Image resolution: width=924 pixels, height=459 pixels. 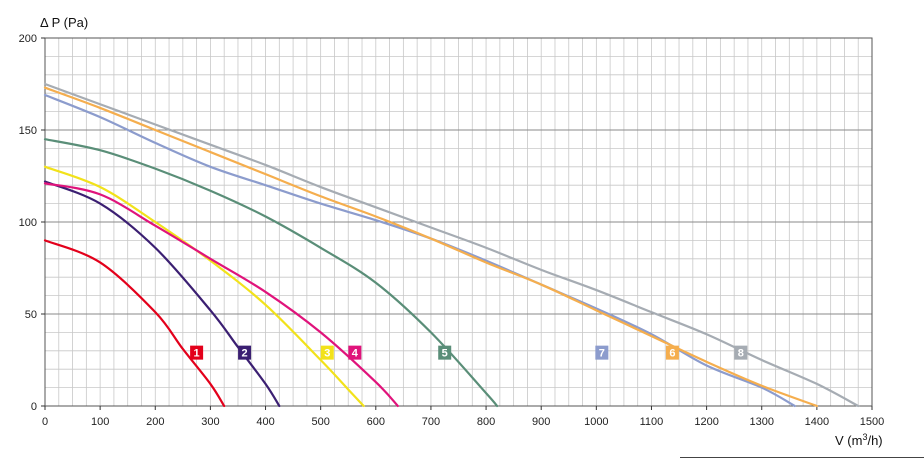 What do you see at coordinates (541, 422) in the screenshot?
I see `x-tick-label: 900` at bounding box center [541, 422].